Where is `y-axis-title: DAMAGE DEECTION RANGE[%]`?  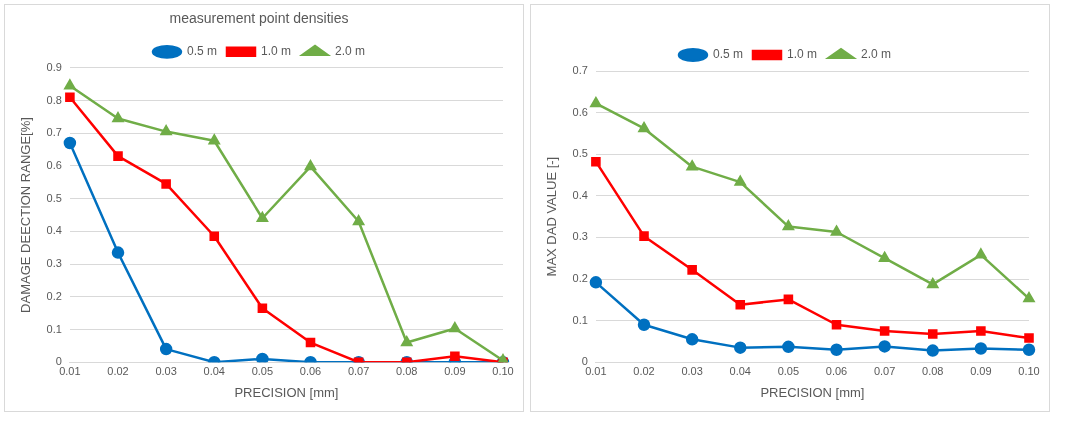
y-axis-title: DAMAGE DEECTION RANGE[%] is located at coordinates (26, 215).